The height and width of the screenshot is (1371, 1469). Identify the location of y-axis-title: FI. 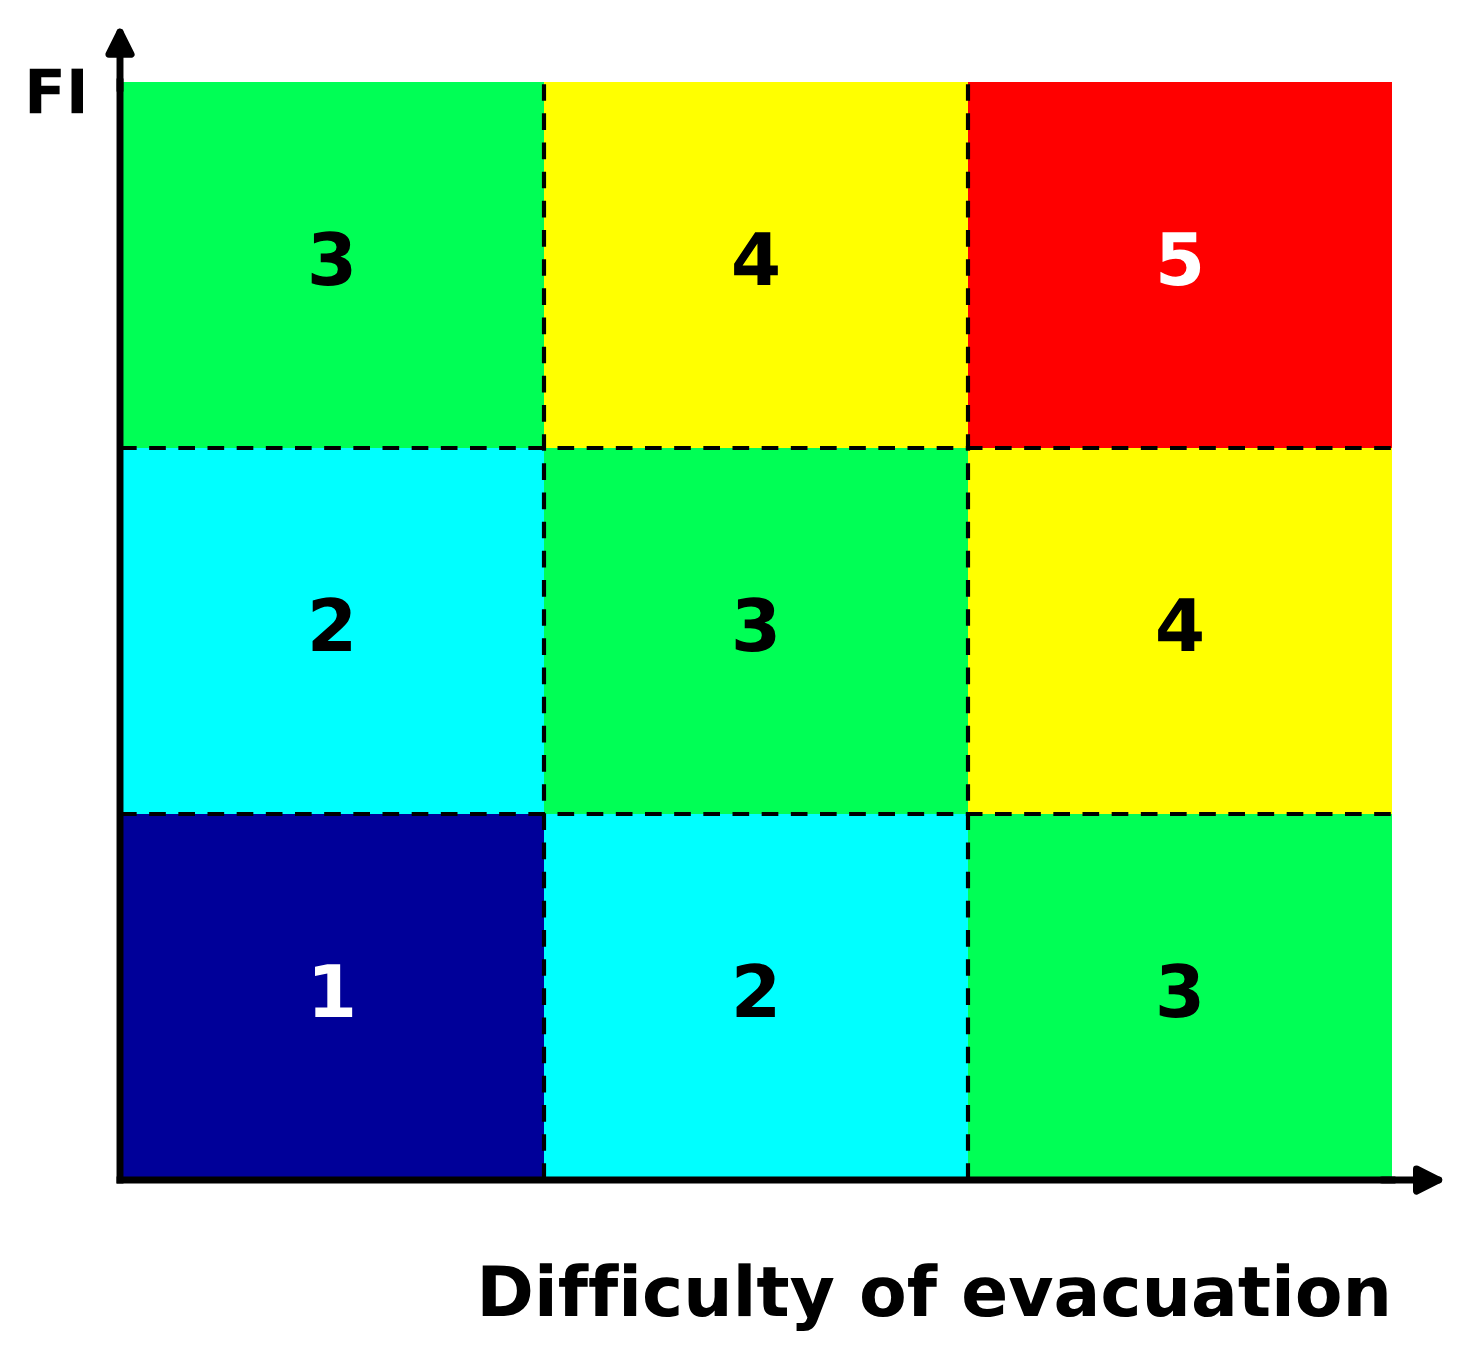
(56, 91).